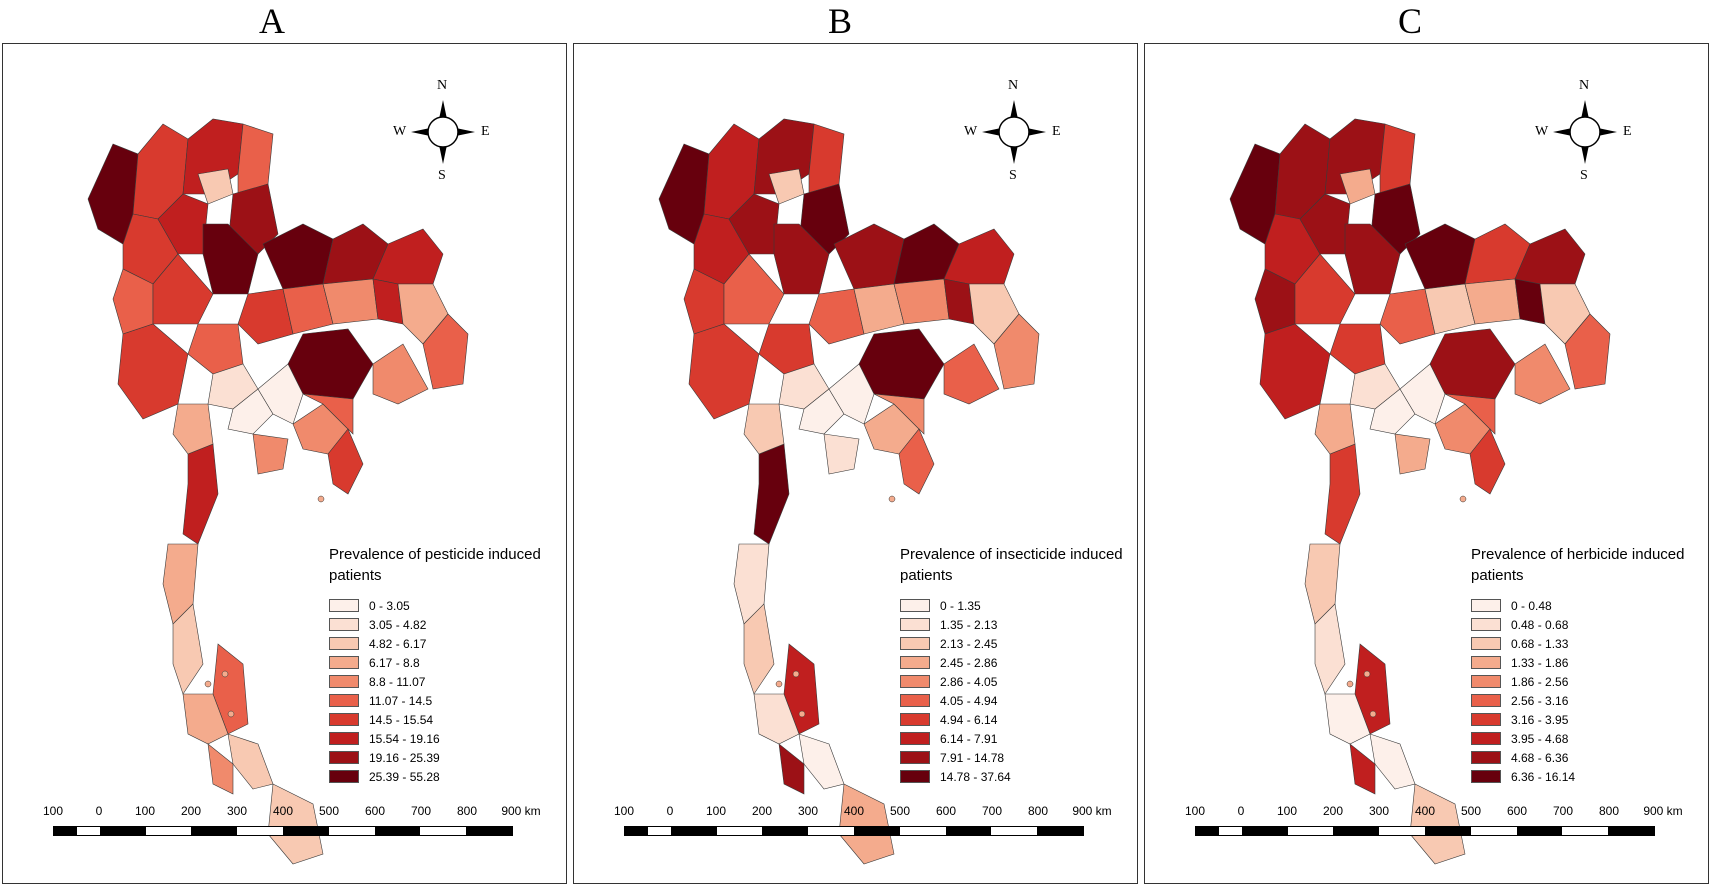  What do you see at coordinates (1425, 811) in the screenshot?
I see `scale-tick-label: 400` at bounding box center [1425, 811].